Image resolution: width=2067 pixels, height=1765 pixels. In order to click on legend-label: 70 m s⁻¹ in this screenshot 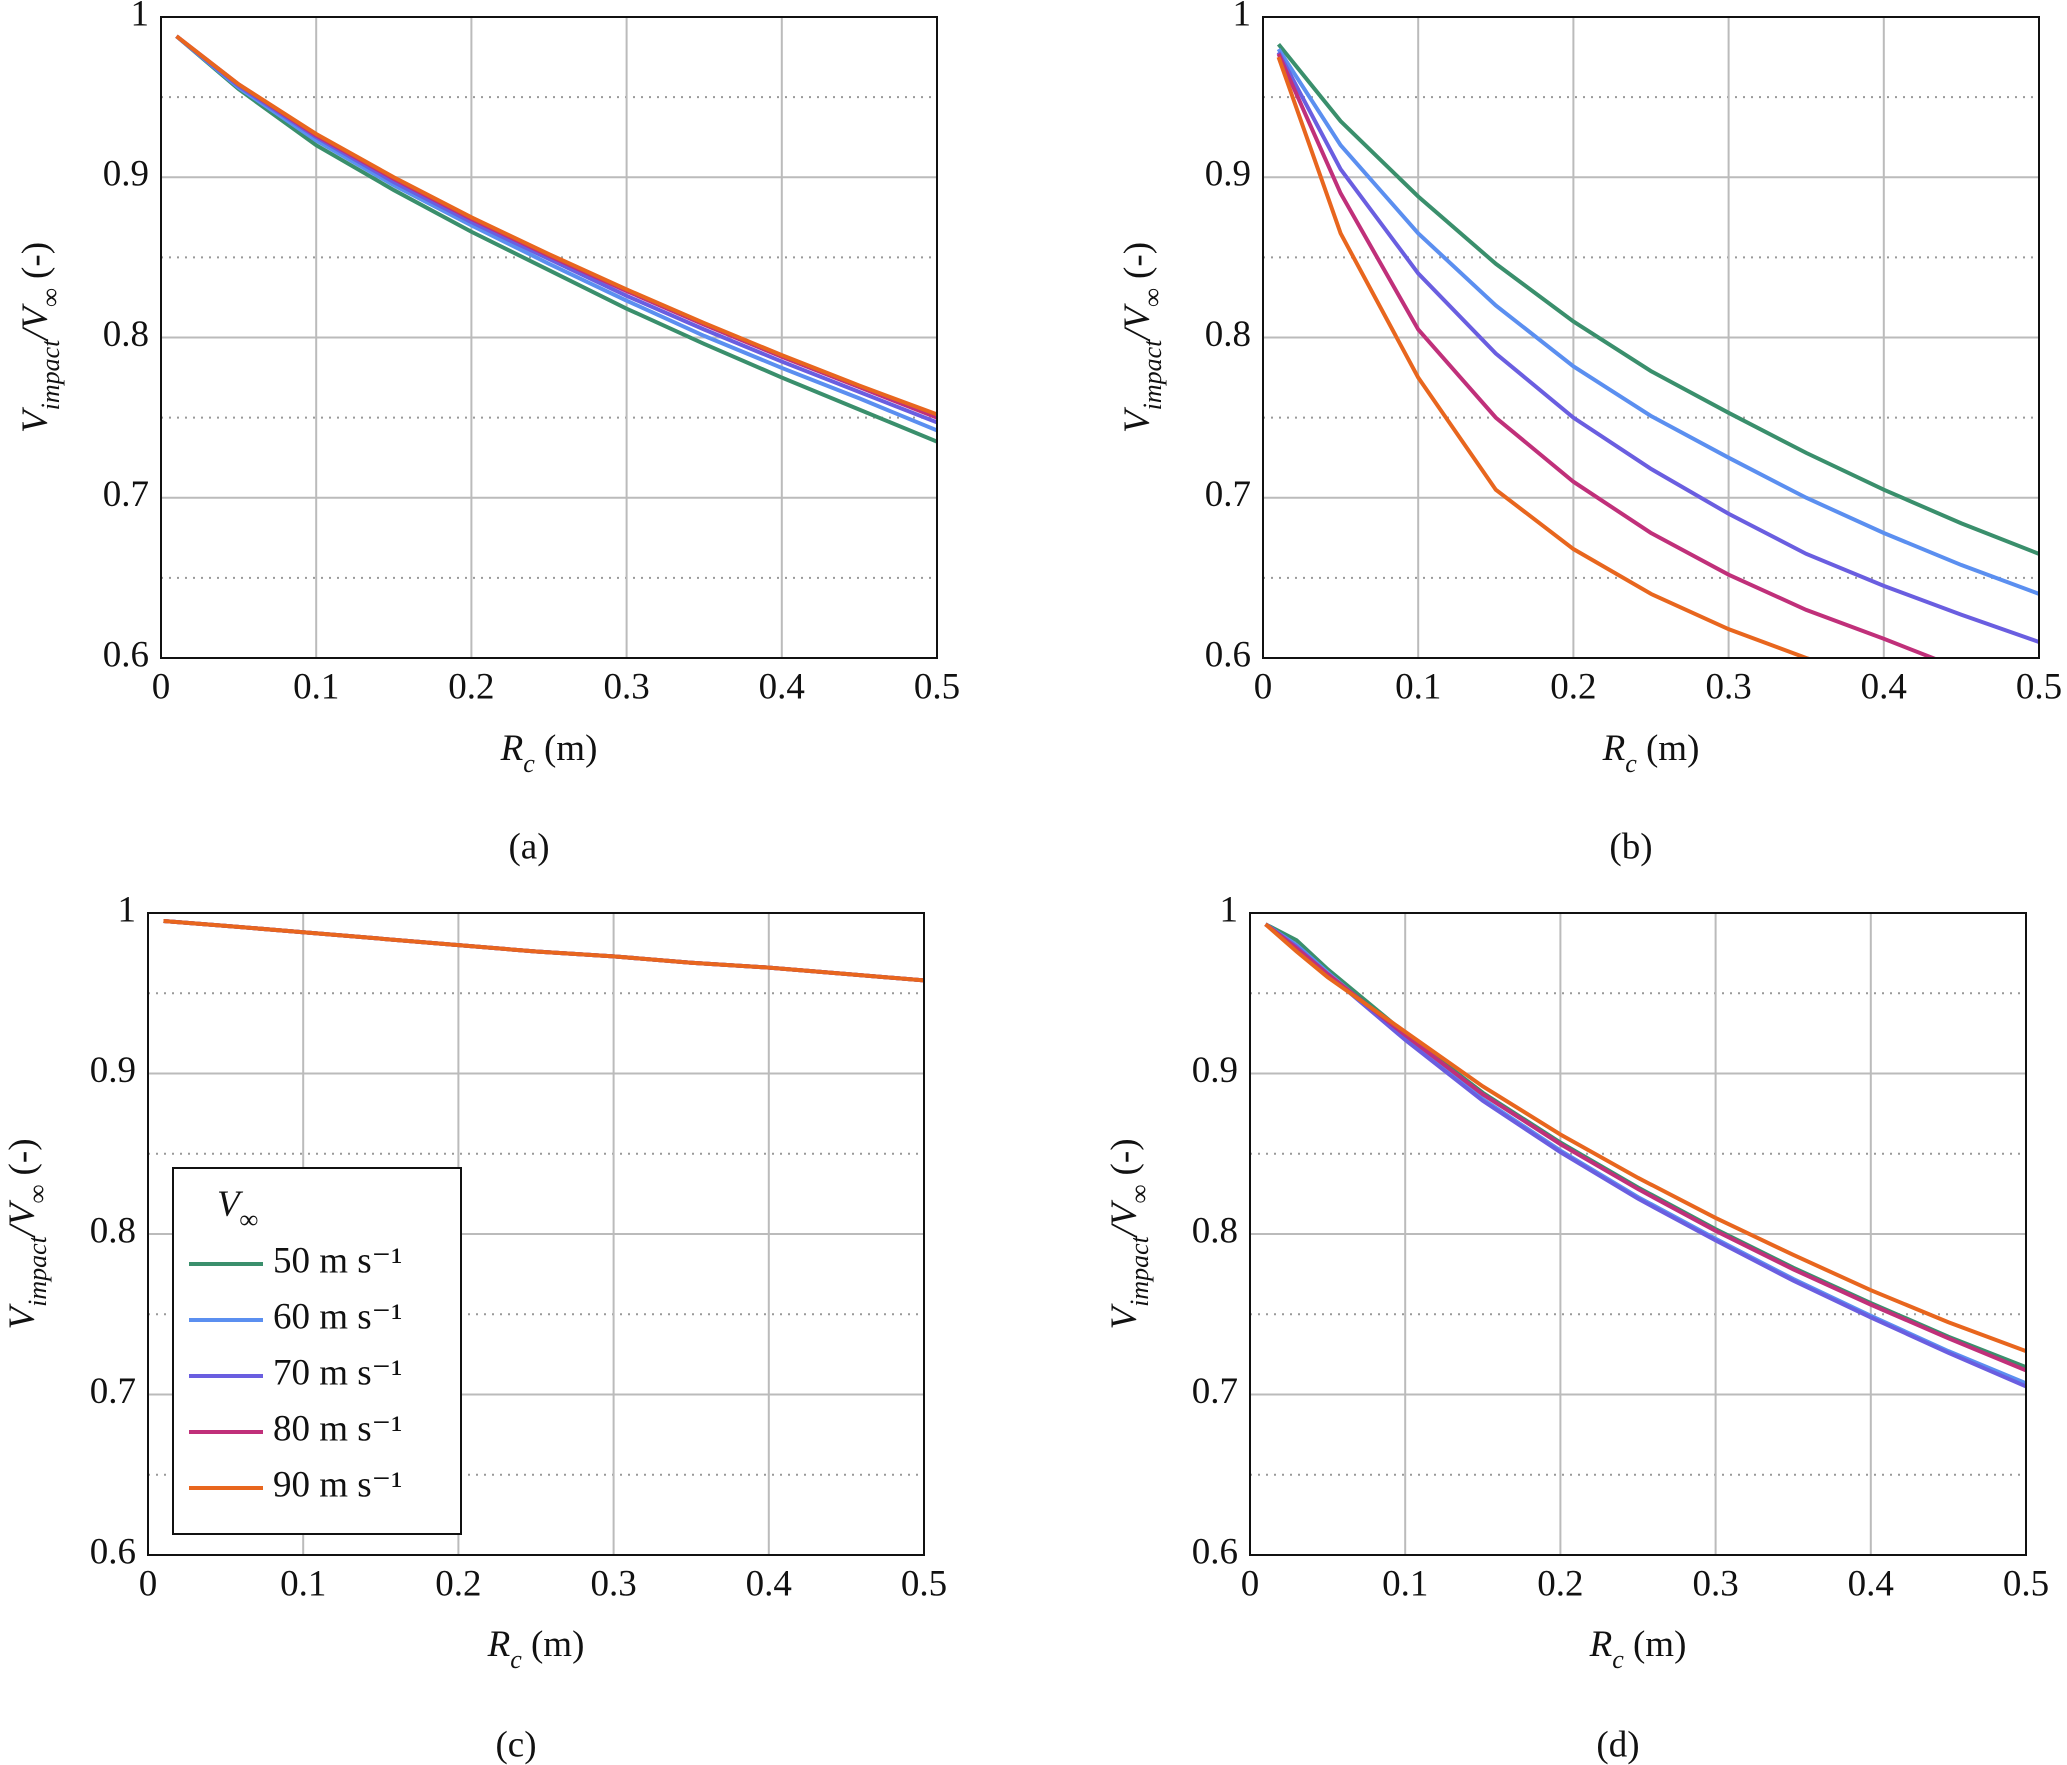, I will do `click(337, 1372)`.